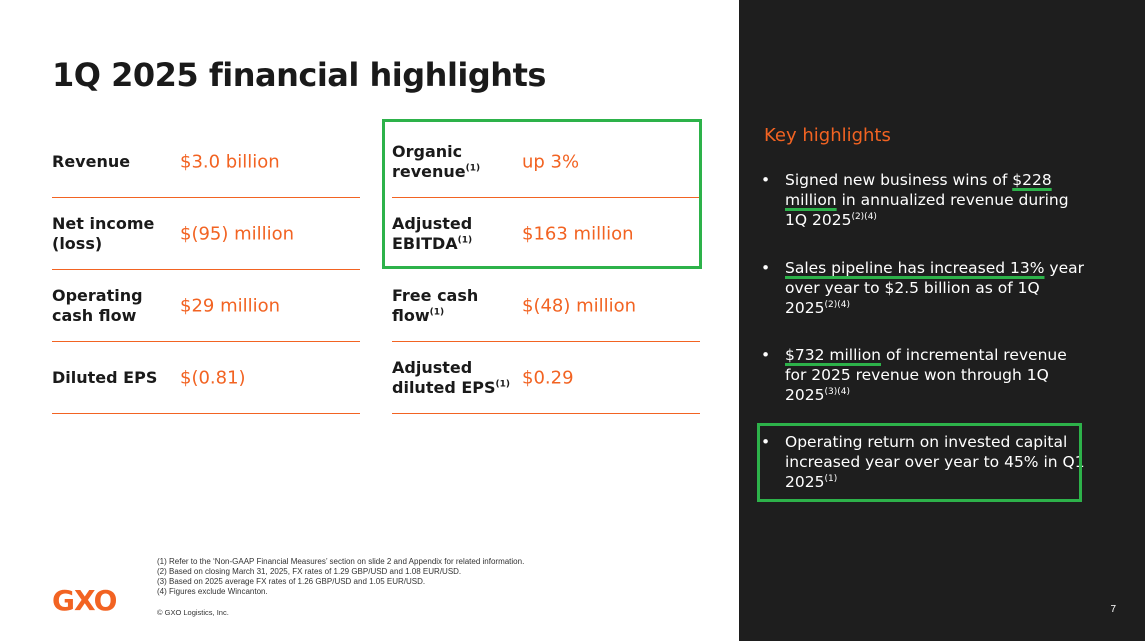  Describe the element at coordinates (97, 305) in the screenshot. I see `metric-label: Operating cash flow` at that location.